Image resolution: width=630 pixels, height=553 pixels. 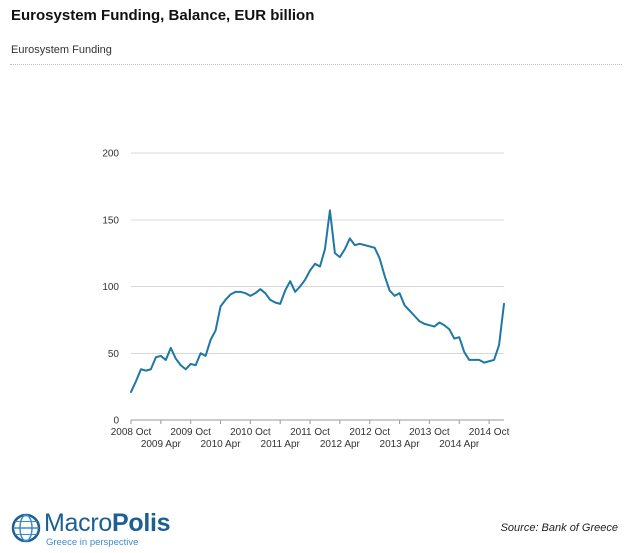 I want to click on y-tick-label: 50, so click(x=114, y=354).